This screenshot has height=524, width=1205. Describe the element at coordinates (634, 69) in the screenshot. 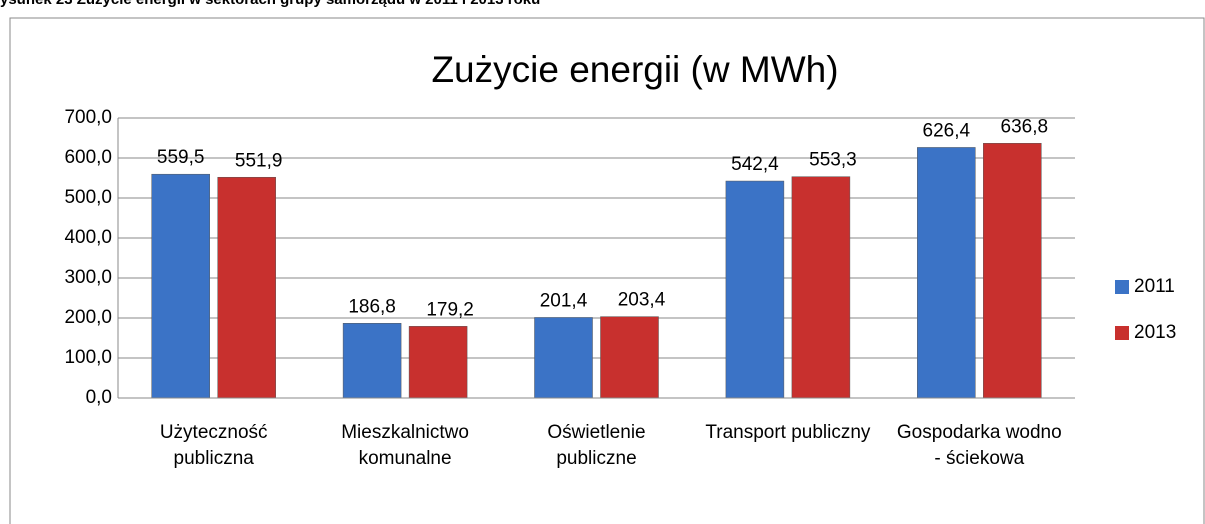

I see `chart-title: Zużycie energii (w MWh)` at that location.